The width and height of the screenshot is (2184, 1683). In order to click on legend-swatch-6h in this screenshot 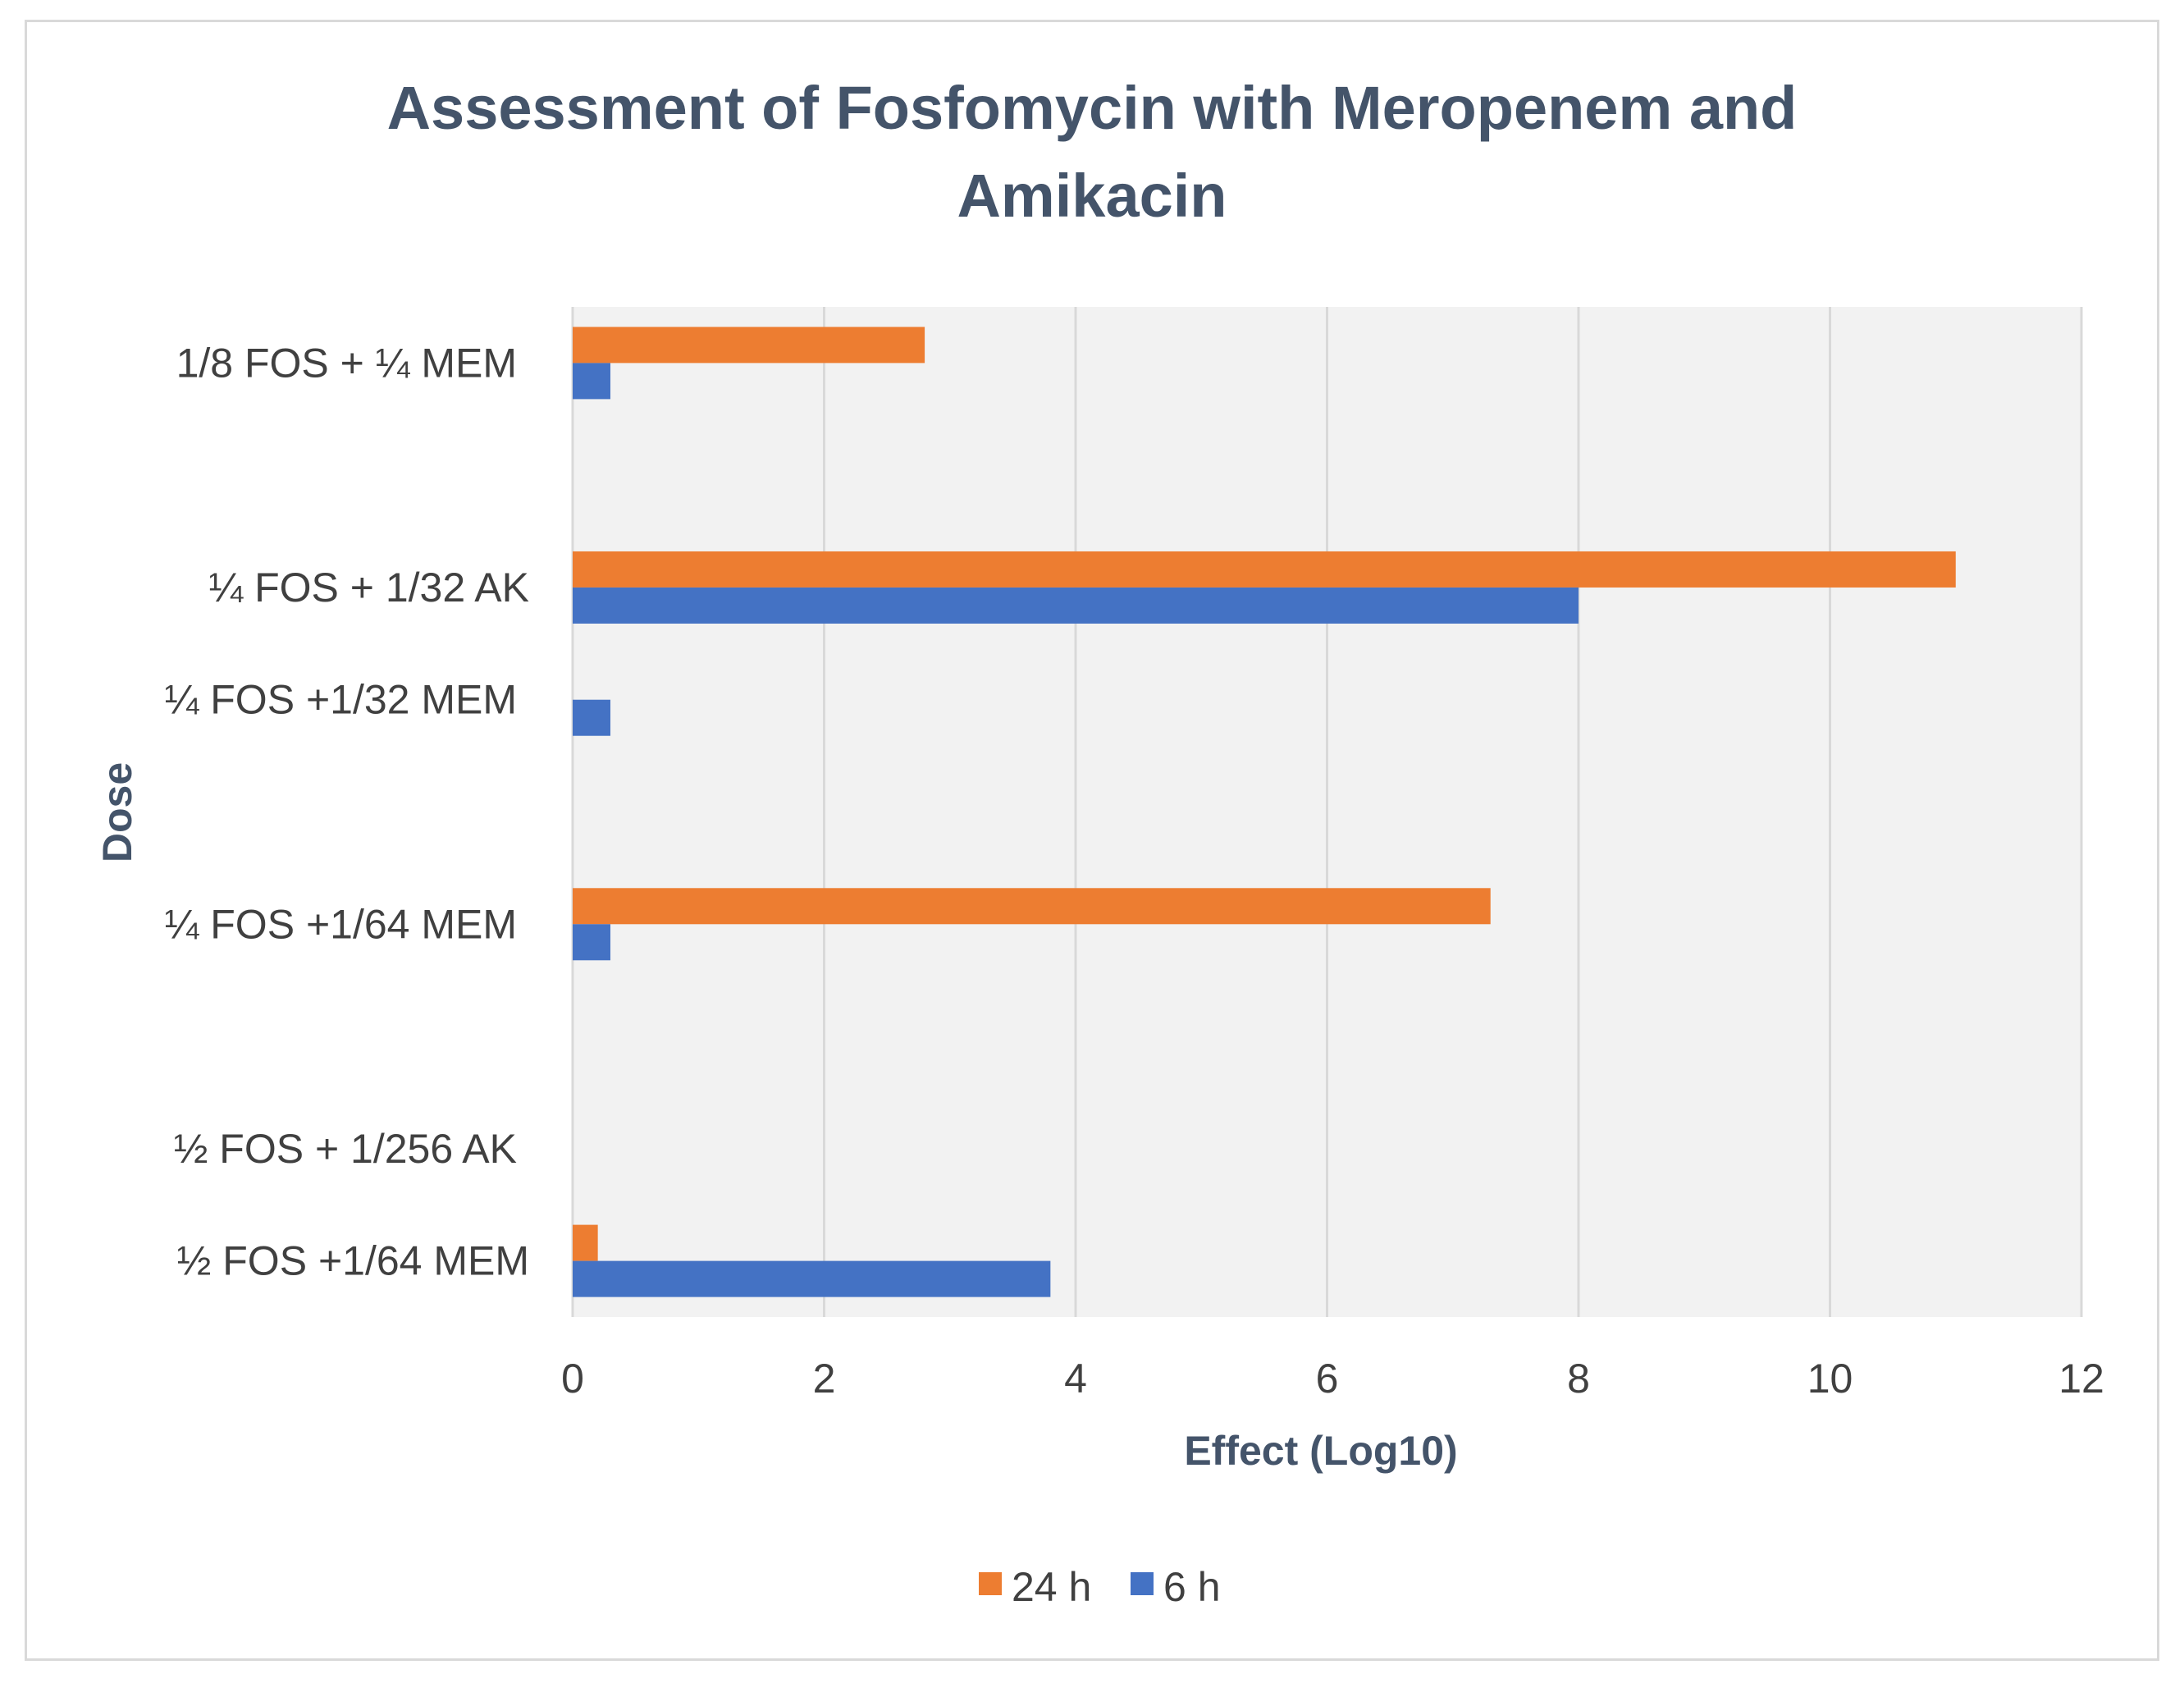, I will do `click(1142, 1583)`.